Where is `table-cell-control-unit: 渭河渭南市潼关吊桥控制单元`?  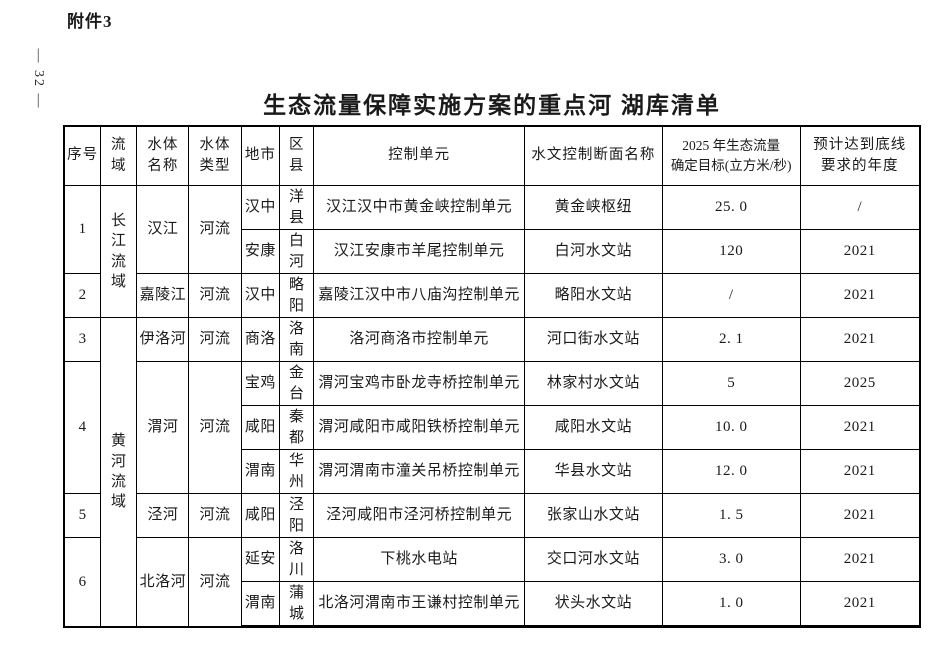 table-cell-control-unit: 渭河渭南市潼关吊桥控制单元 is located at coordinates (419, 471).